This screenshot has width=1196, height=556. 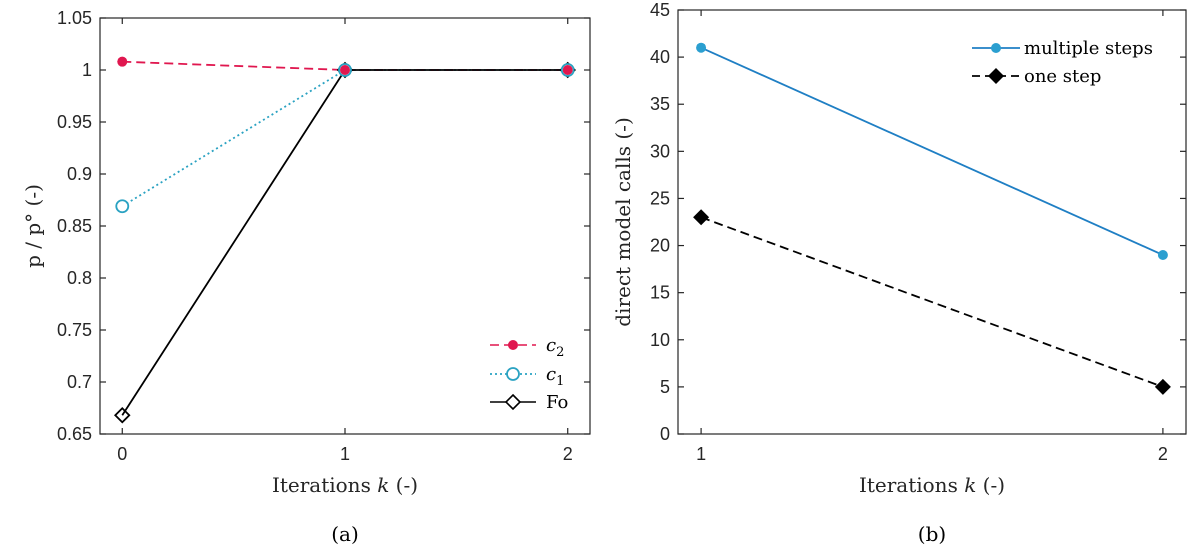 I want to click on legend-b: multiple steps one step, so click(x=1062, y=62).